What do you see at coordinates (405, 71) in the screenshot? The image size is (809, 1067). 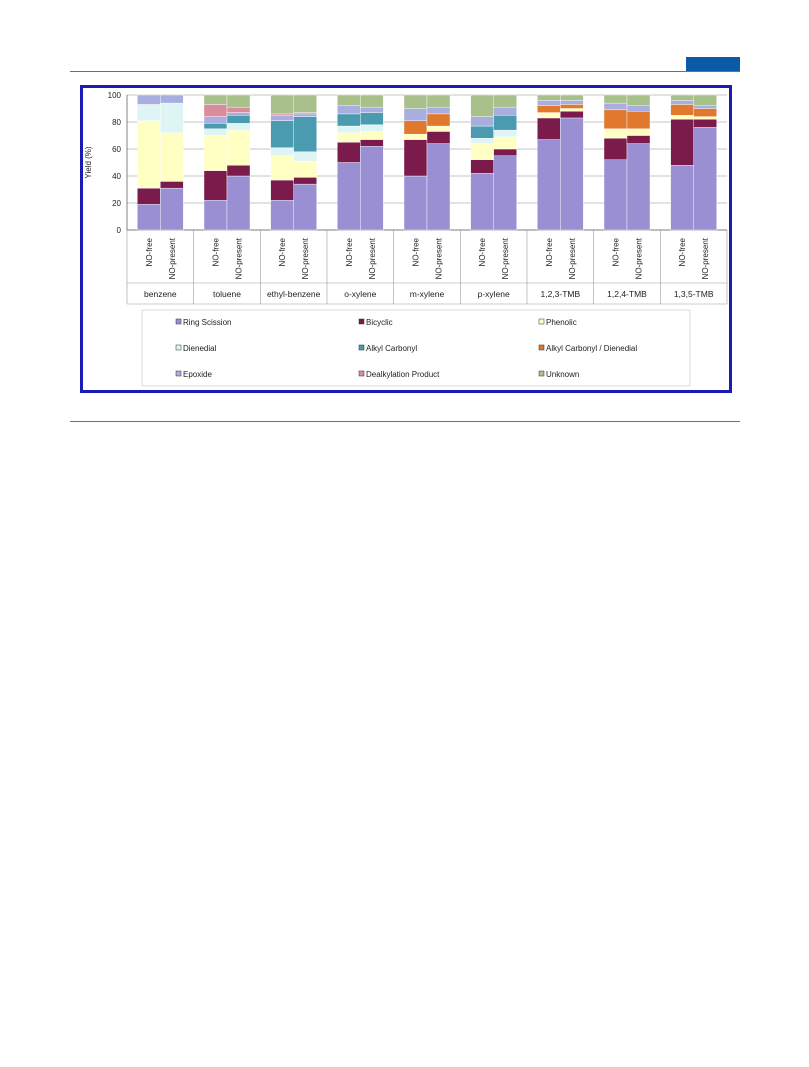 I see `header-rule` at bounding box center [405, 71].